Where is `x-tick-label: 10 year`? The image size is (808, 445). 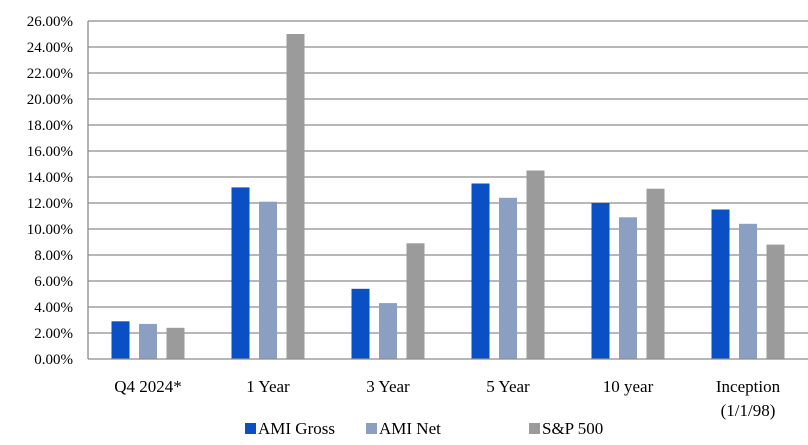
x-tick-label: 10 year is located at coordinates (628, 386).